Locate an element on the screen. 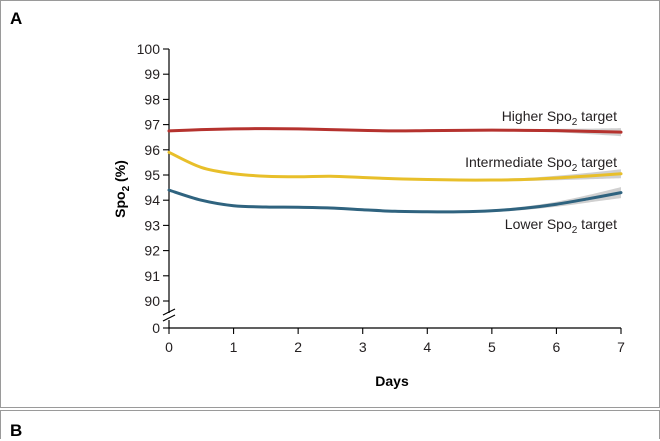 This screenshot has height=441, width=660. x-tick-label: 0 is located at coordinates (169, 347).